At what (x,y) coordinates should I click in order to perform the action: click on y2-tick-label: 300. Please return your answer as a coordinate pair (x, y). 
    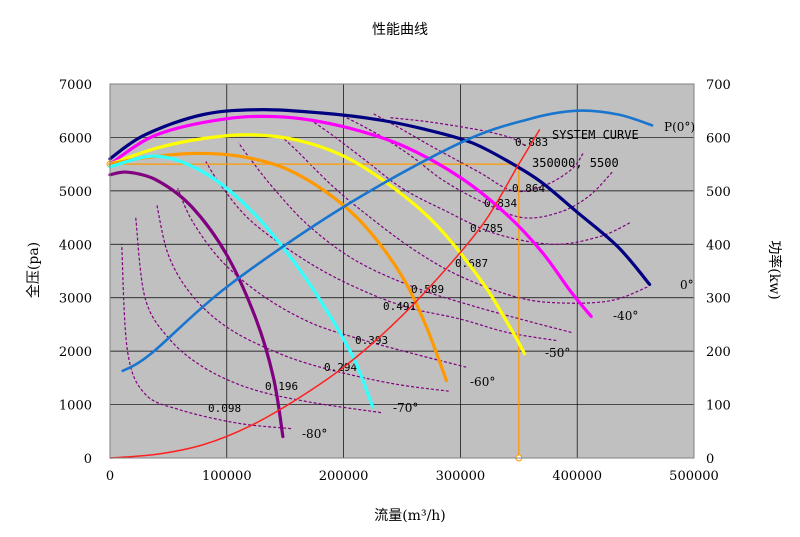
    Looking at the image, I should click on (718, 299).